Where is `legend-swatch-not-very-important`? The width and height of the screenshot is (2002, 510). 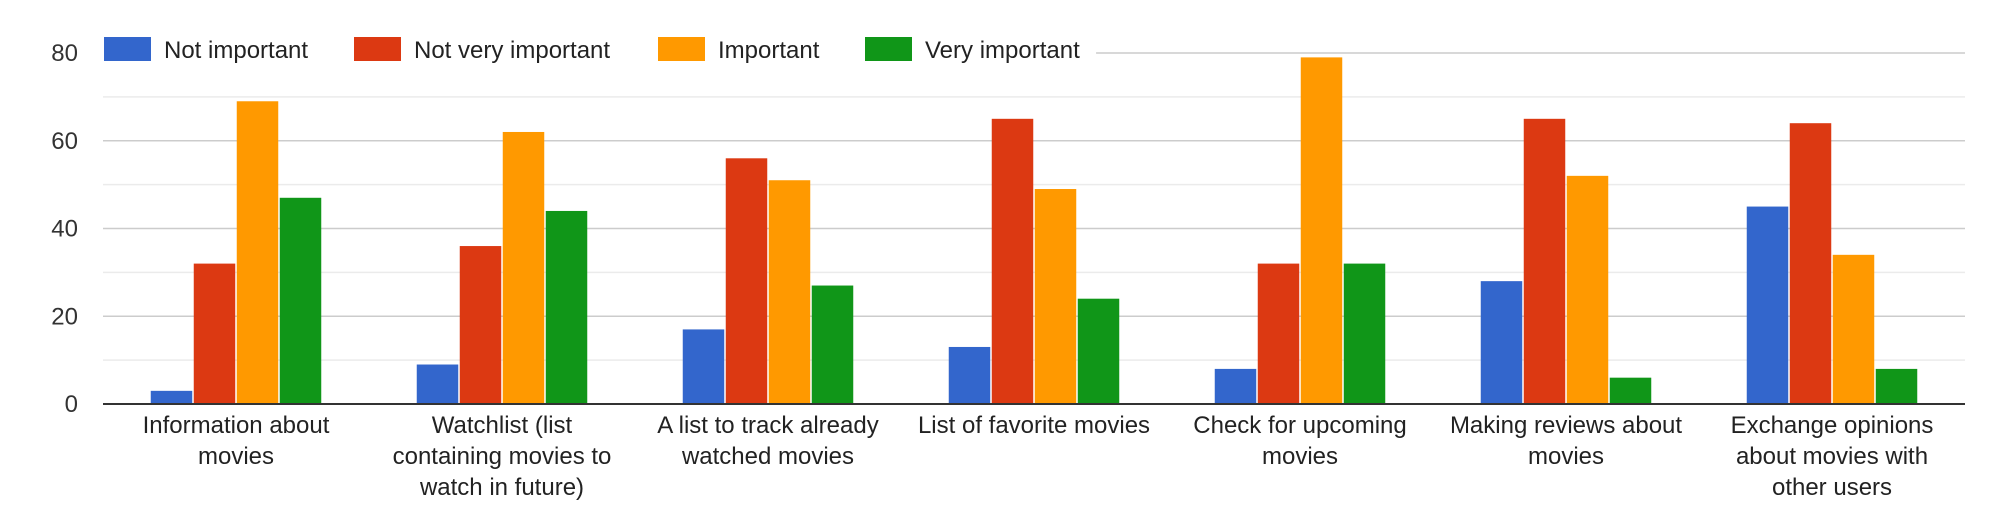
legend-swatch-not-very-important is located at coordinates (377, 49).